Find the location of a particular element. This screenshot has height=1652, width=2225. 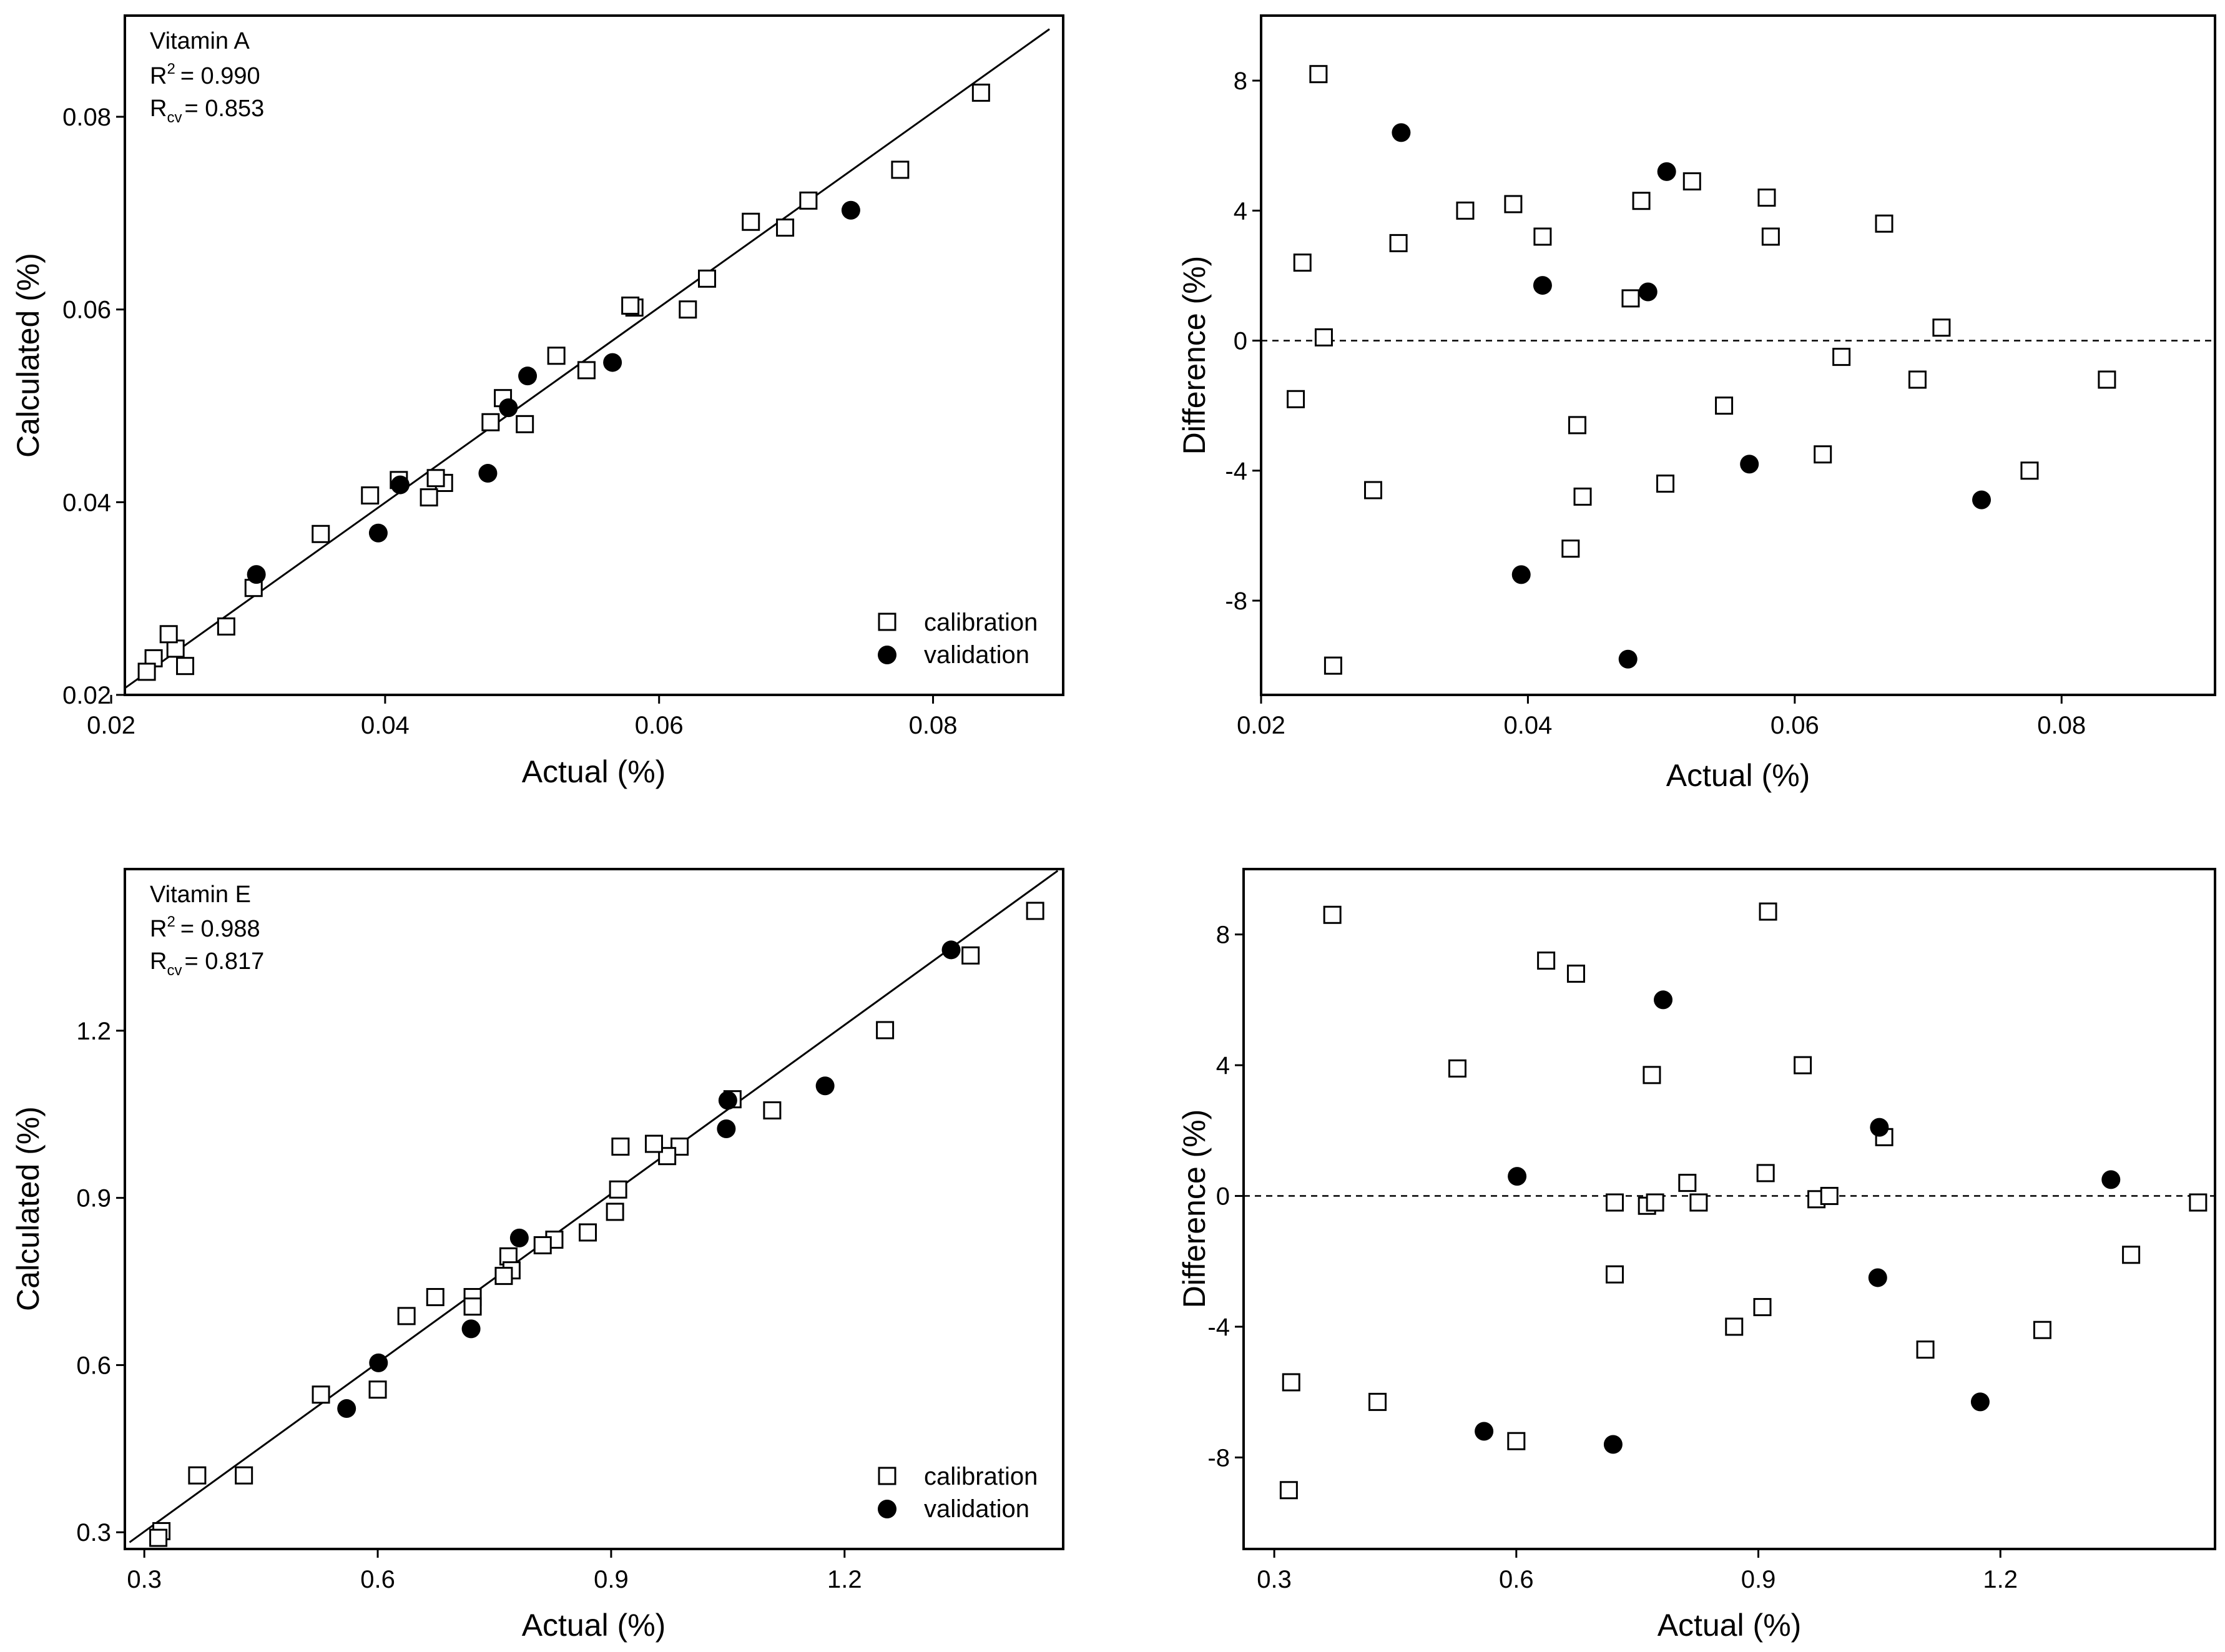

y-tick-label: 0.3 is located at coordinates (94, 1532).